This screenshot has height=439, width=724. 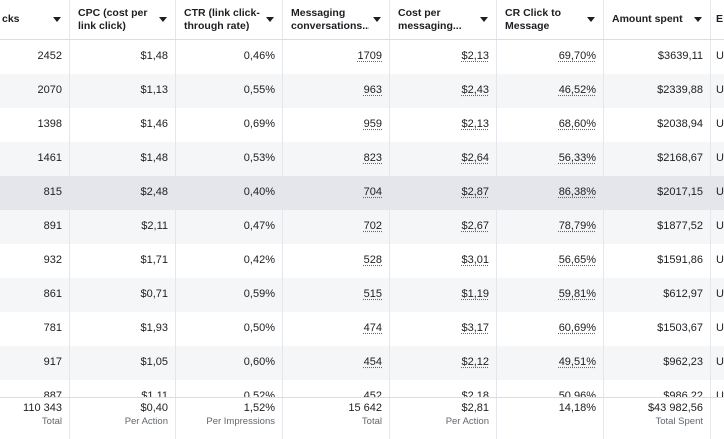 I want to click on cell-messaging-conversations: 959, so click(x=336, y=125).